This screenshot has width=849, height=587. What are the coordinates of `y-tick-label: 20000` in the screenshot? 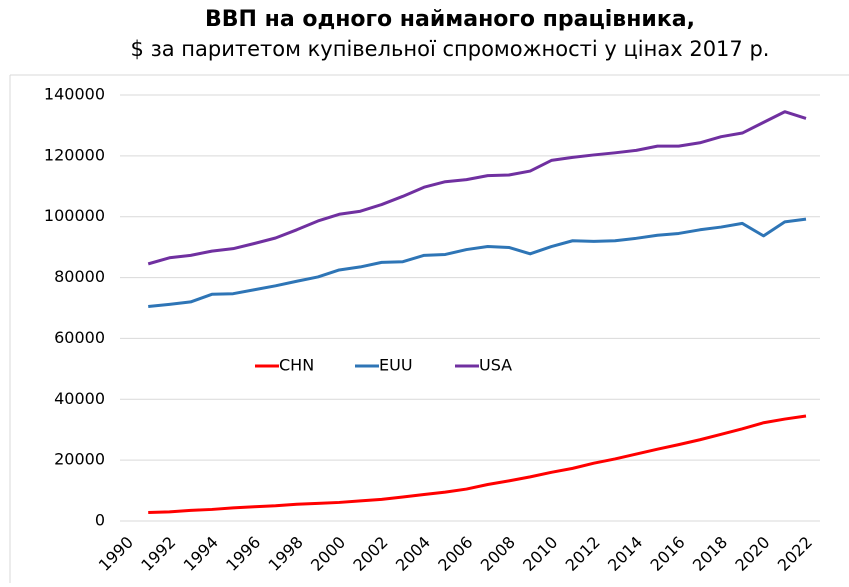 It's located at (79, 459).